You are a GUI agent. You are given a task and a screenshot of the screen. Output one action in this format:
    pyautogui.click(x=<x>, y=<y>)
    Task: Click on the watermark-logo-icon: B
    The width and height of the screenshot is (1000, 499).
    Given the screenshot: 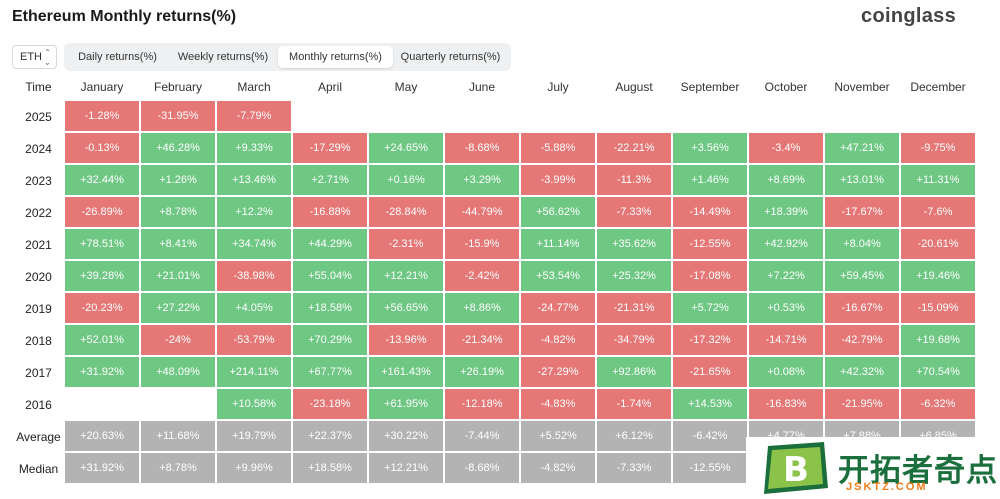 What is the action you would take?
    pyautogui.click(x=796, y=468)
    